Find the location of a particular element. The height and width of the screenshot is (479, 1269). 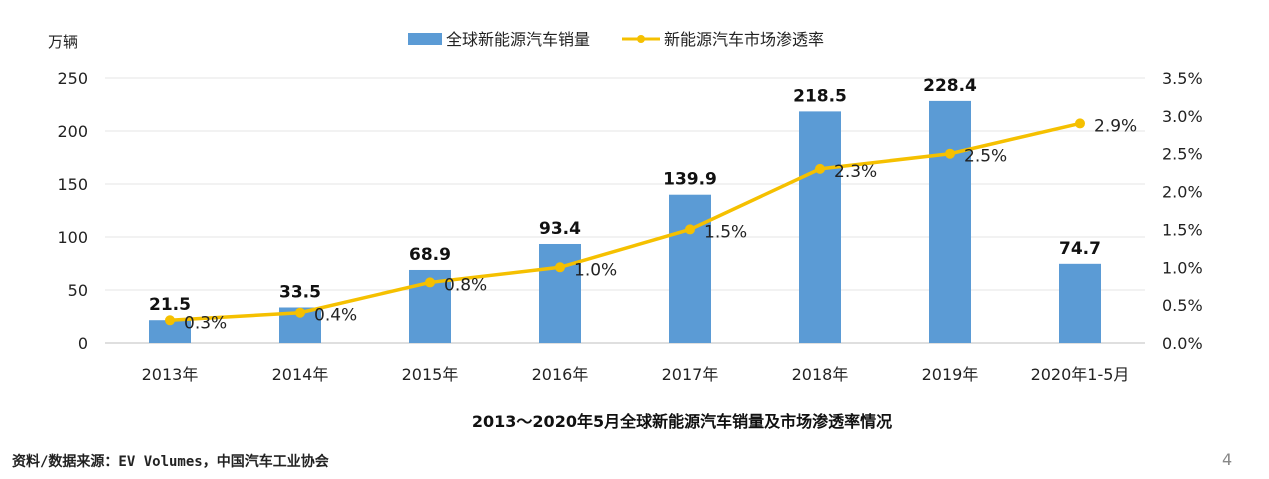

y-right-tick: 2.5% is located at coordinates (1182, 154).